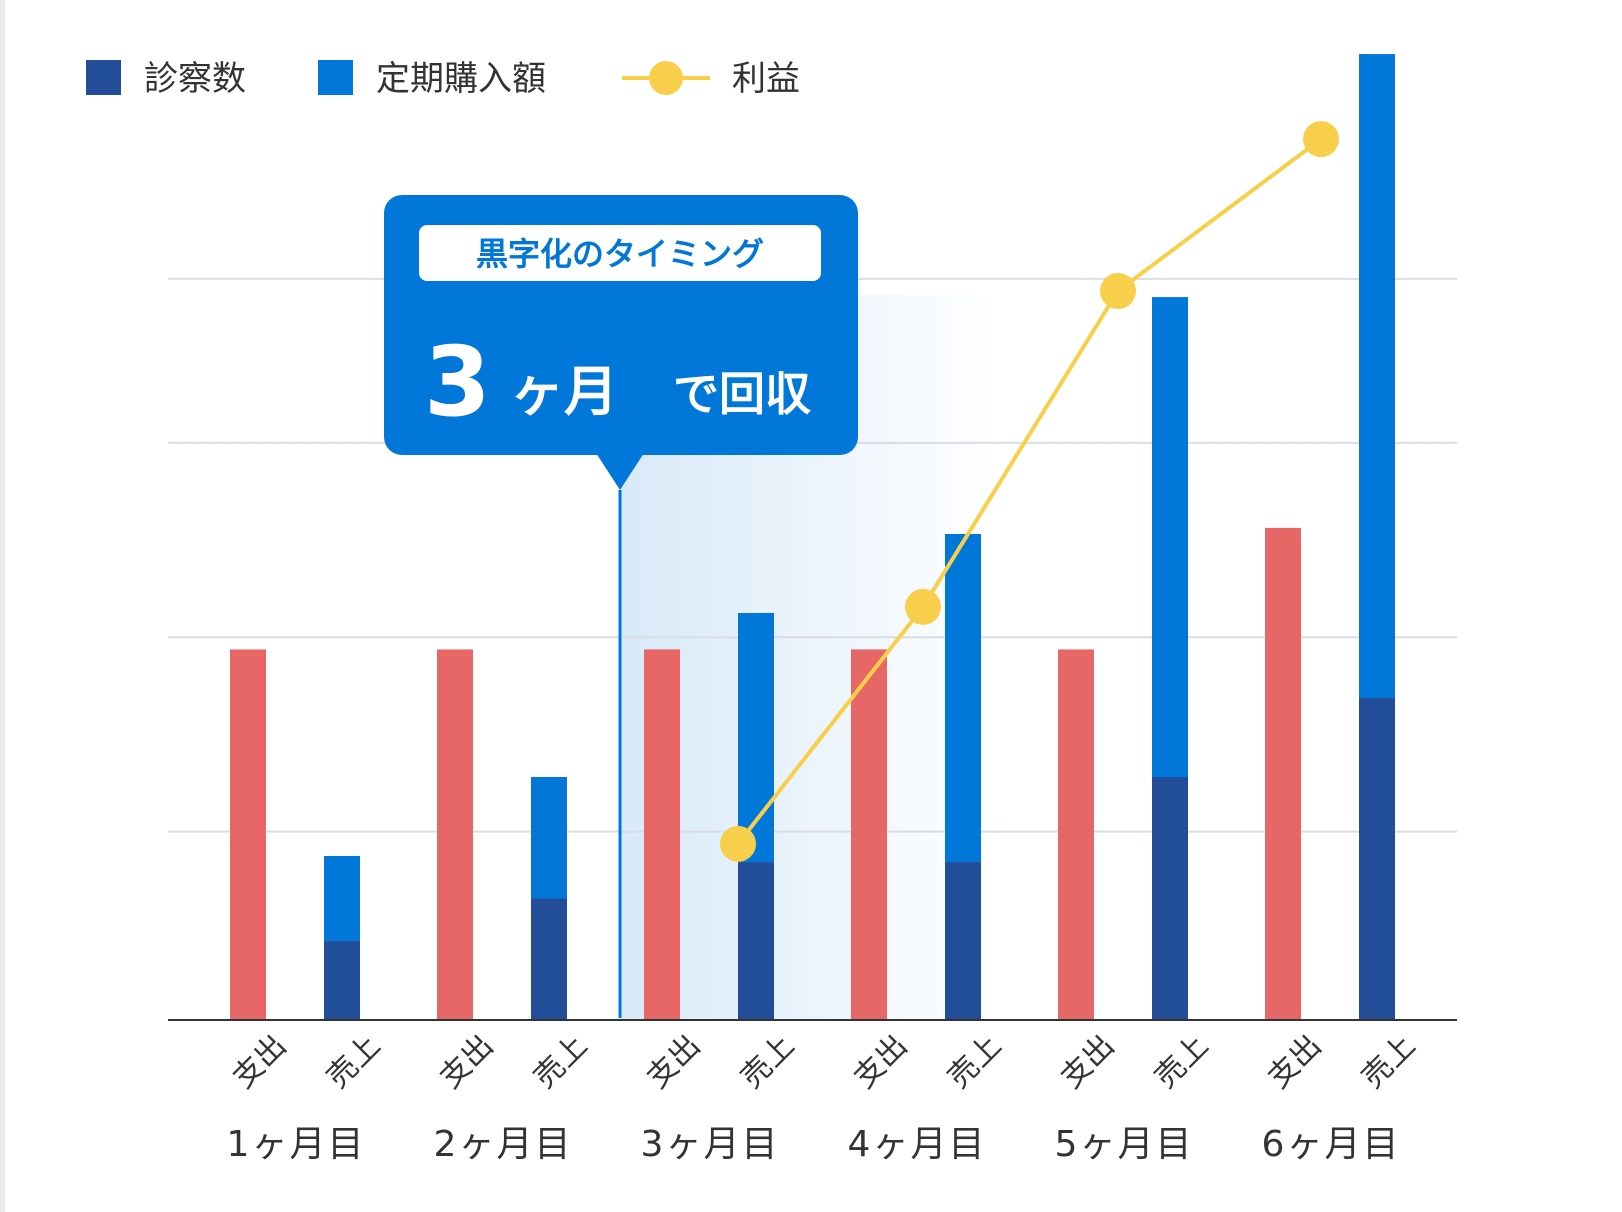  What do you see at coordinates (766, 79) in the screenshot?
I see `legend-label-profit: 利益` at bounding box center [766, 79].